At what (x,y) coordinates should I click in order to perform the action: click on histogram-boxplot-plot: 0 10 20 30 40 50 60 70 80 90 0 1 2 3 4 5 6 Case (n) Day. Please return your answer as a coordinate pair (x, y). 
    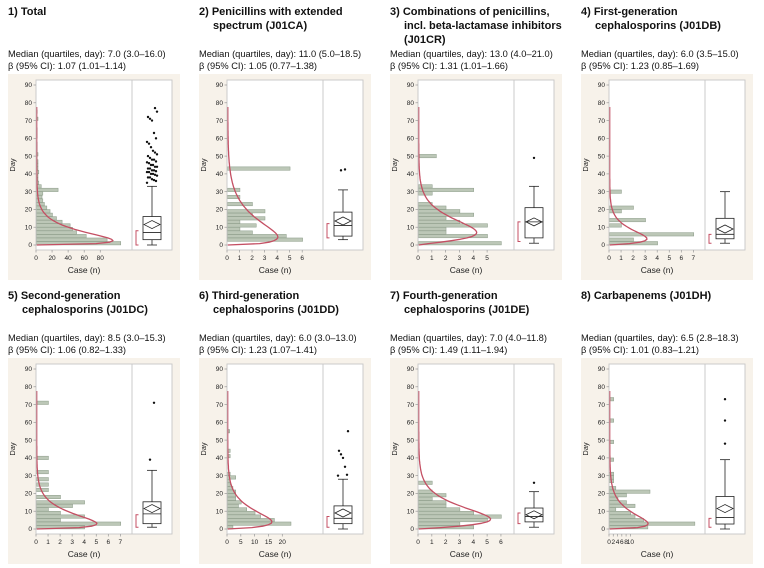
    Looking at the image, I should click on (476, 461).